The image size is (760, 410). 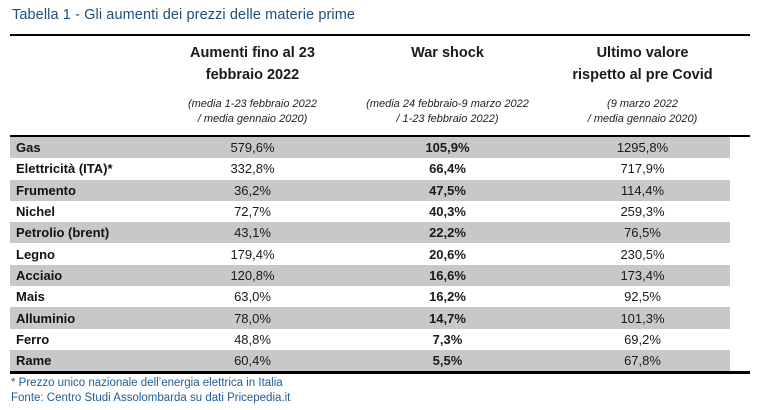 What do you see at coordinates (252, 169) in the screenshot?
I see `row-value: 332,8%` at bounding box center [252, 169].